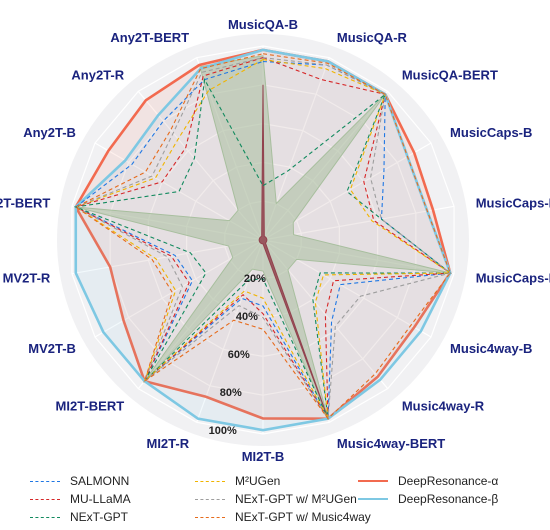 The image size is (550, 530). I want to click on ring-label-80: 80%, so click(231, 393).